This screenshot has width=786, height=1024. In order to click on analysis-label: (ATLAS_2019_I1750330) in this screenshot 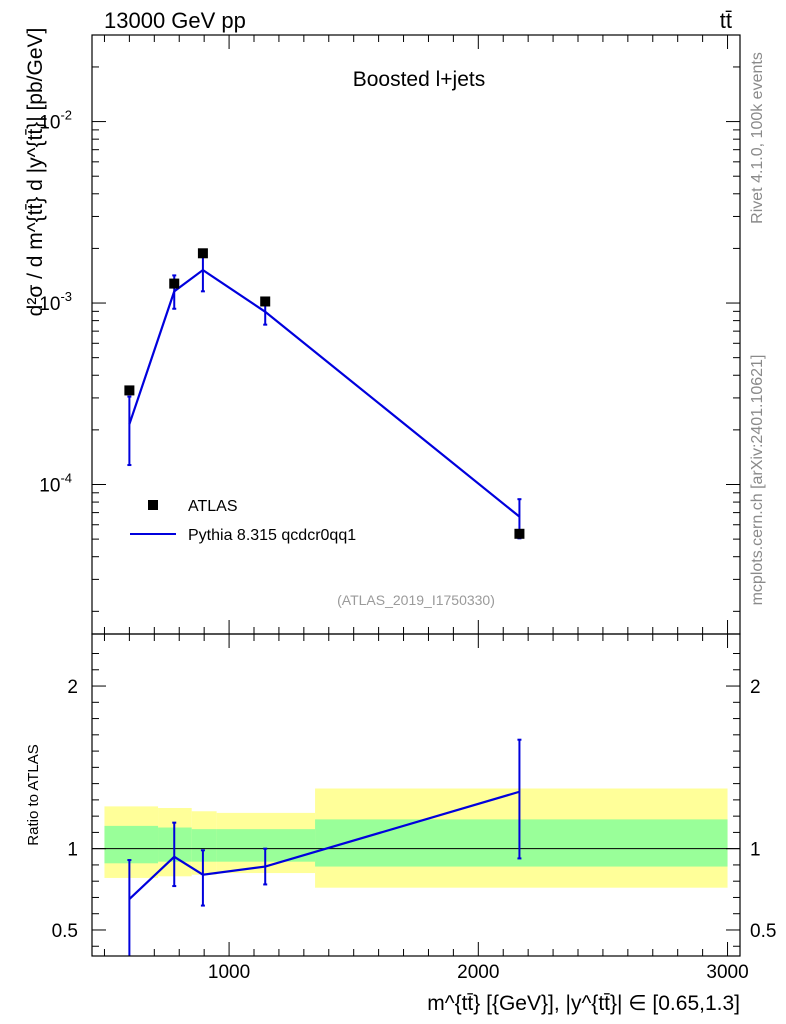, I will do `click(416, 600)`.